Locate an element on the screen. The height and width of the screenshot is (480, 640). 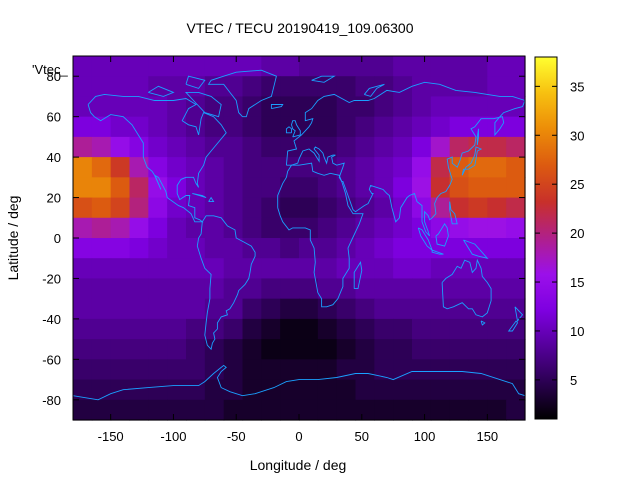
series-key-label: 'Vtec_ is located at coordinates (50, 69).